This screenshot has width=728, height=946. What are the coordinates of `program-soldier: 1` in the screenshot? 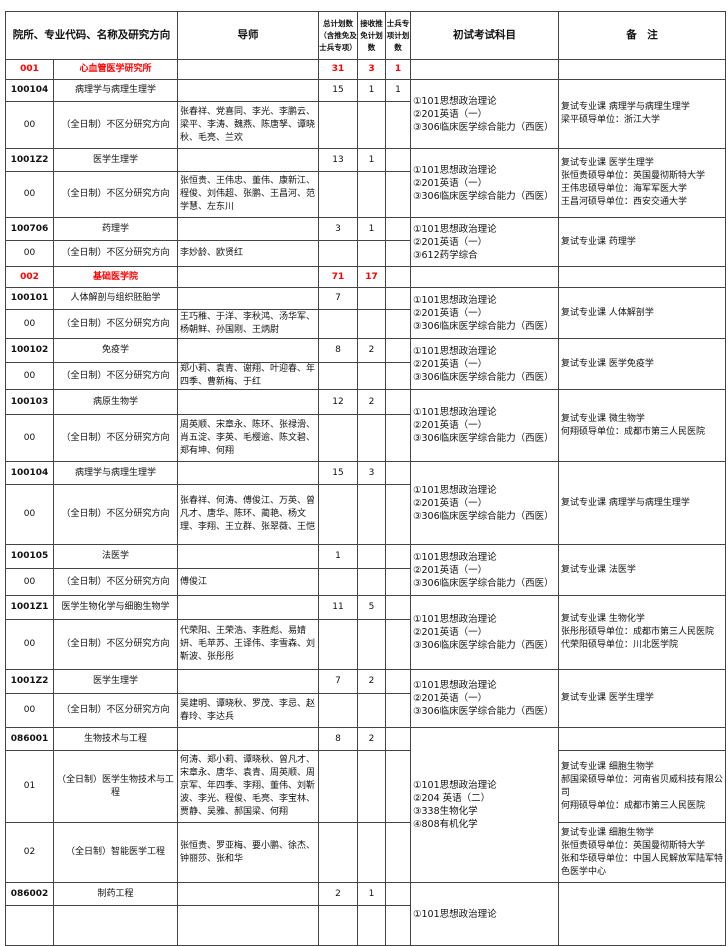 It's located at (398, 90).